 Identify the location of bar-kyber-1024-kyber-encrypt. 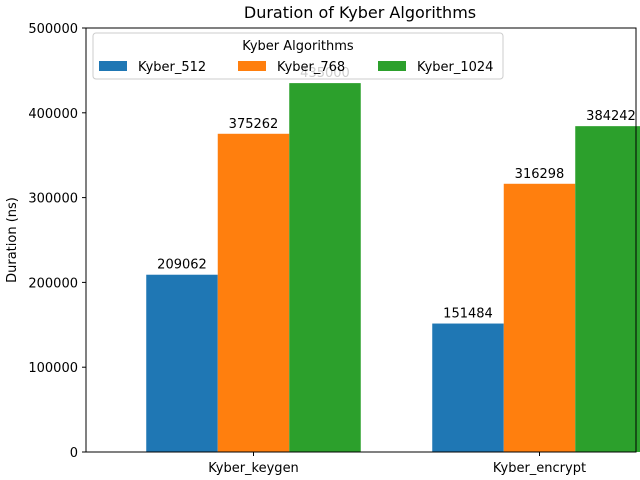
(607, 289).